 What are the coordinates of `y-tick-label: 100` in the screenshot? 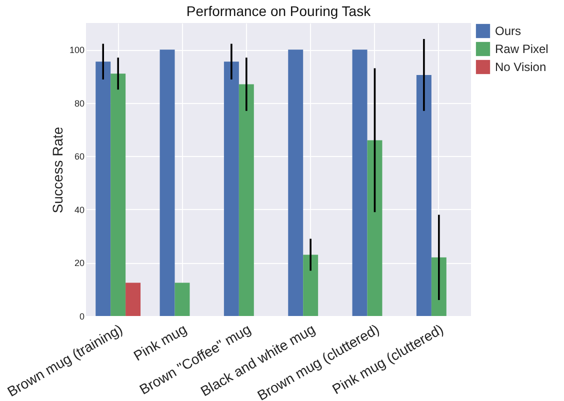 It's located at (76, 50).